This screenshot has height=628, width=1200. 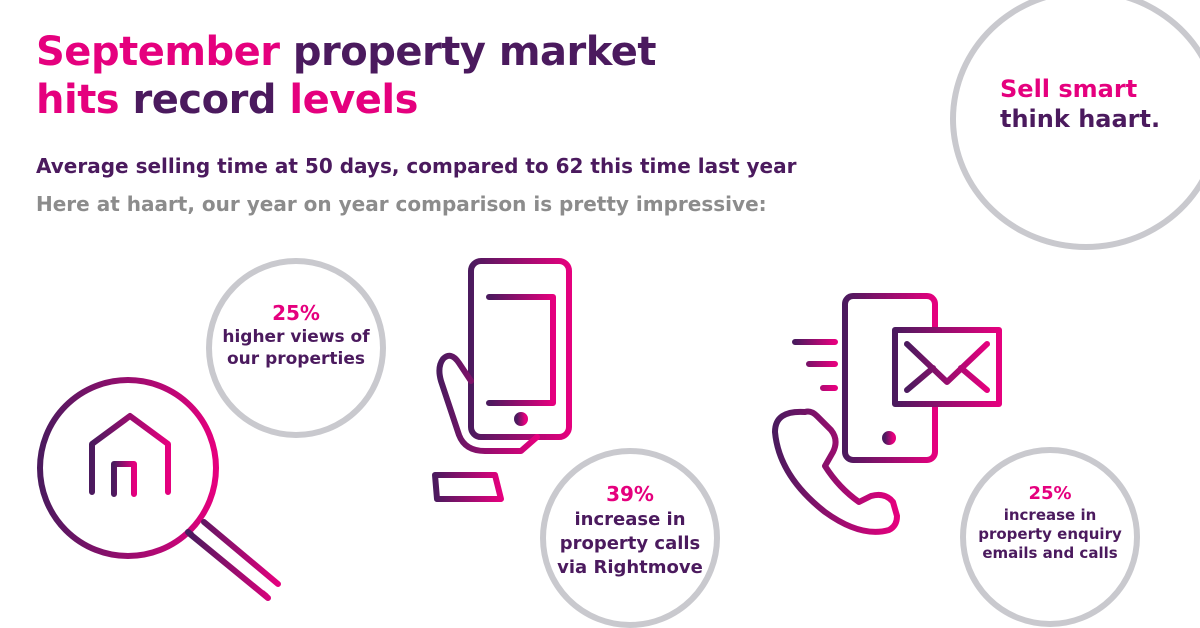 What do you see at coordinates (159, 489) in the screenshot?
I see `magnifier-house-icon` at bounding box center [159, 489].